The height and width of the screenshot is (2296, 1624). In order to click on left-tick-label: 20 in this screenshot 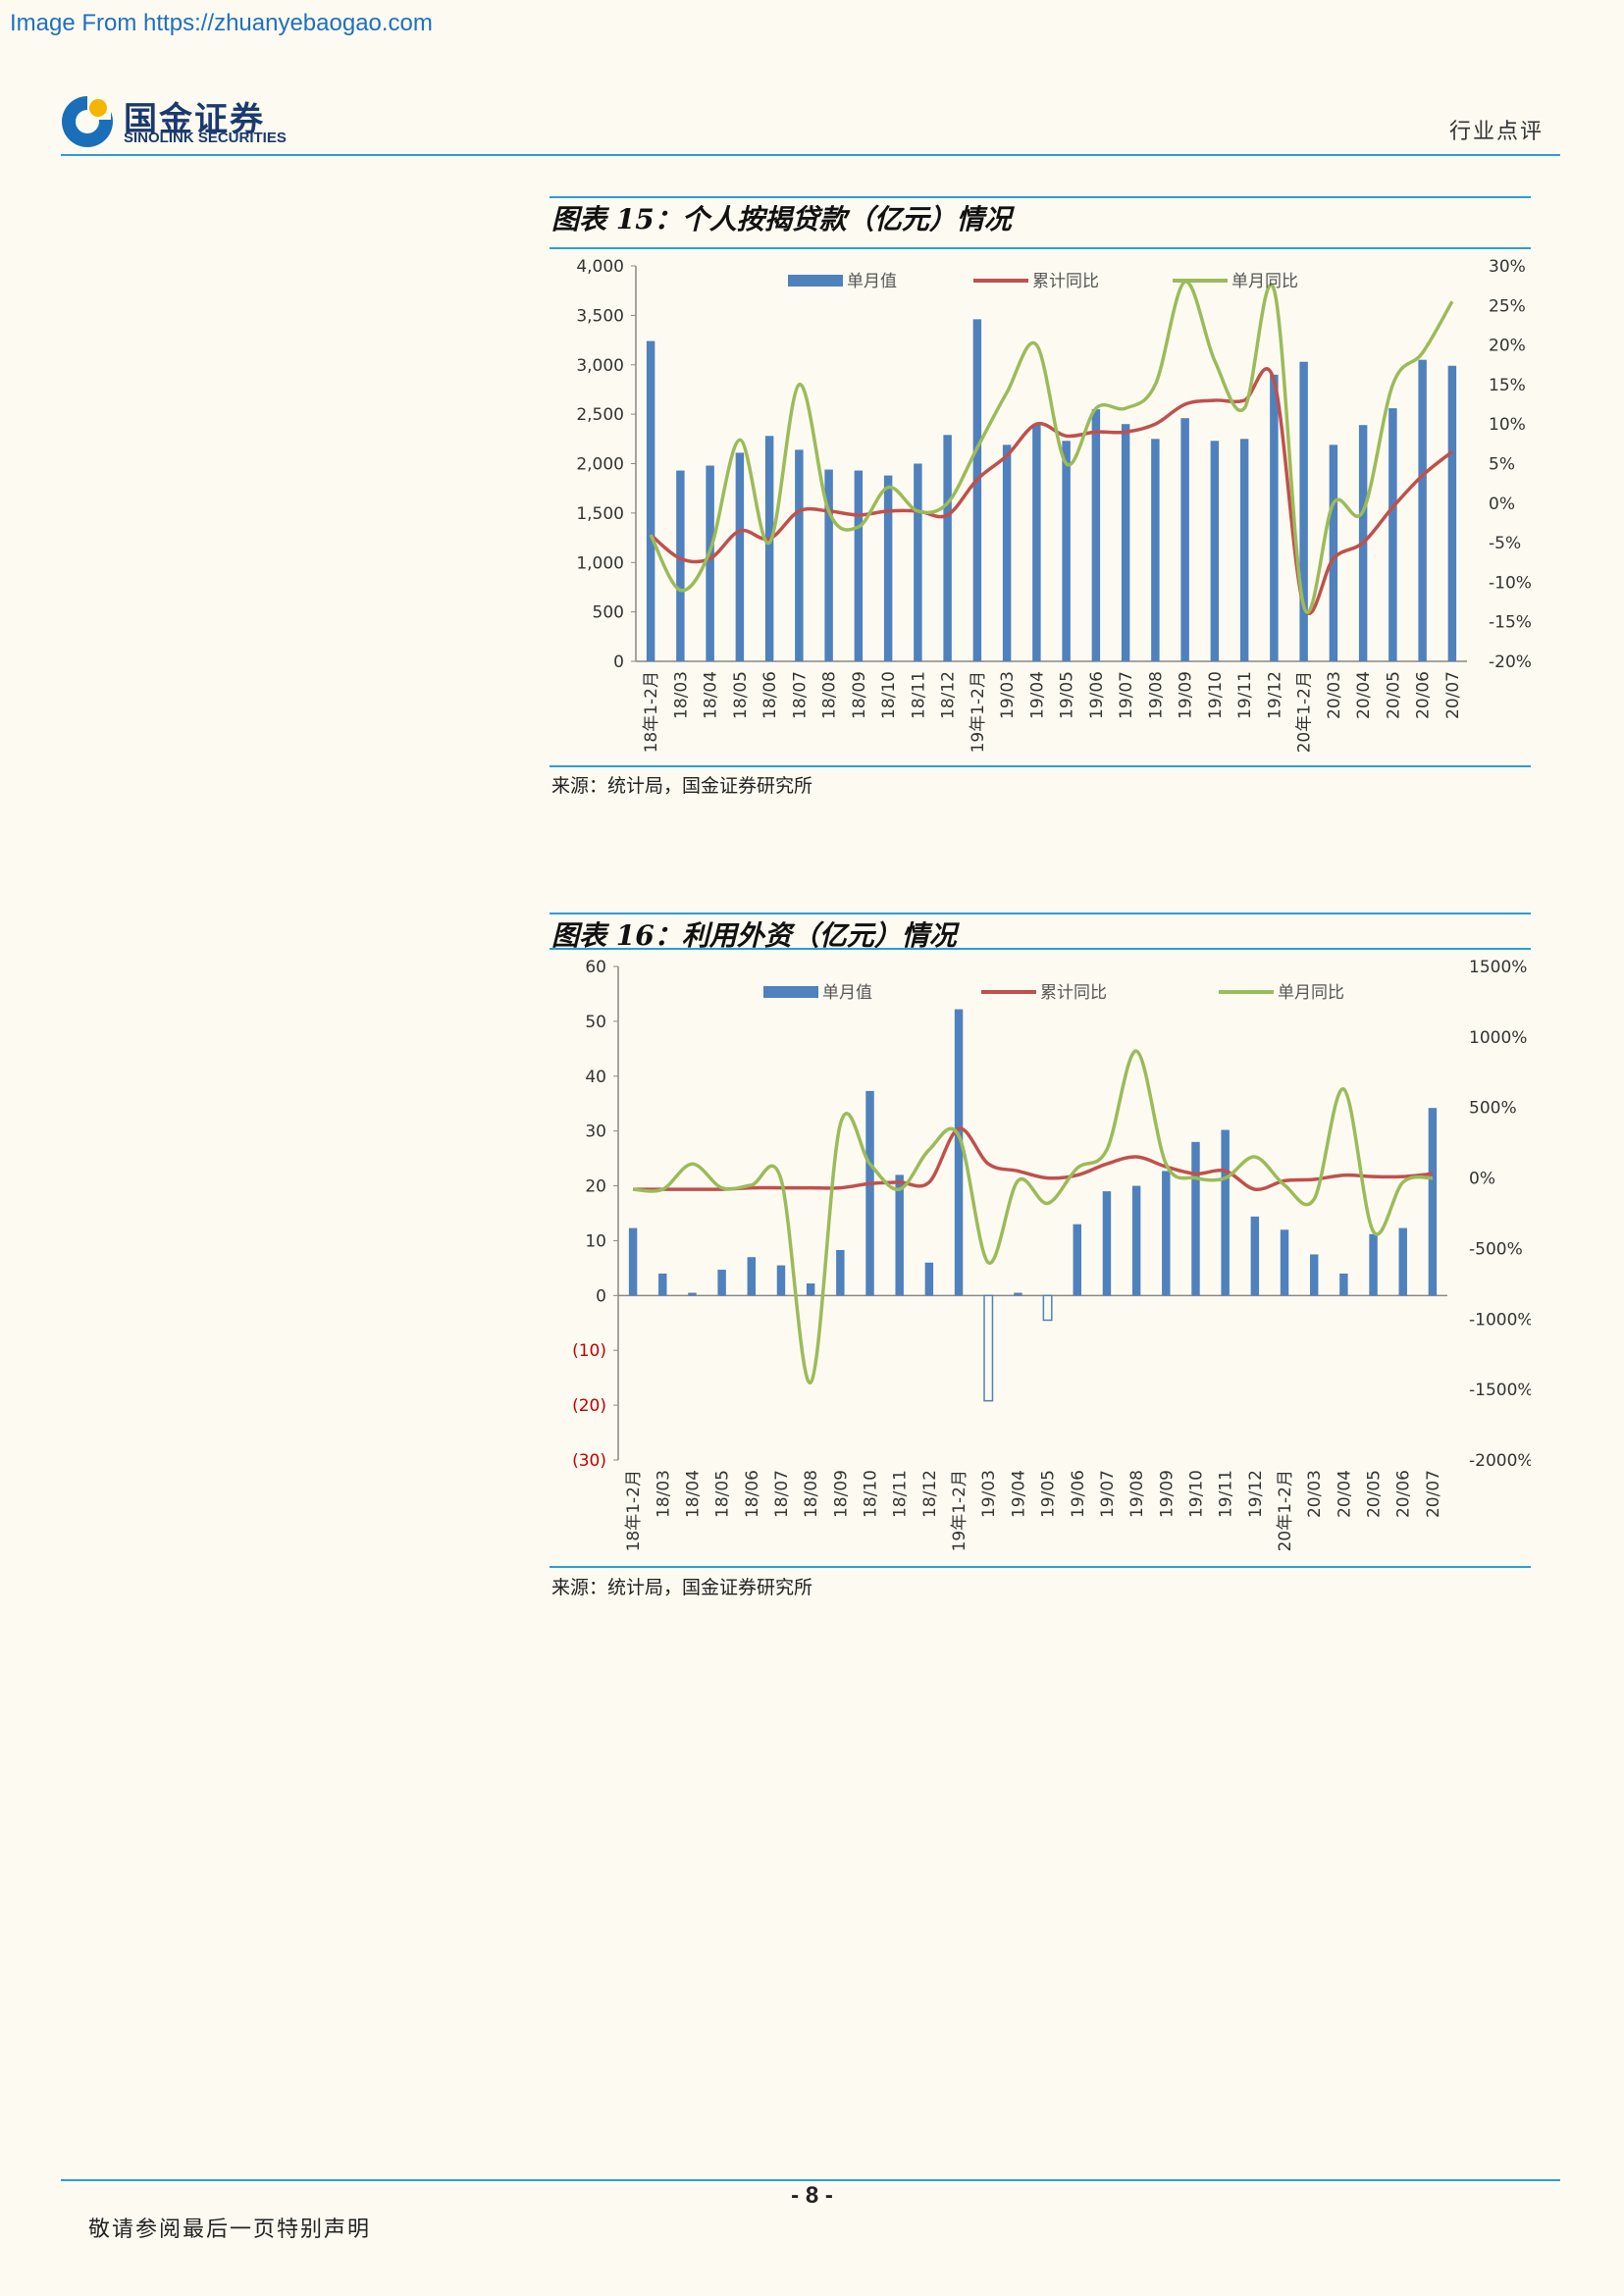, I will do `click(595, 1187)`.